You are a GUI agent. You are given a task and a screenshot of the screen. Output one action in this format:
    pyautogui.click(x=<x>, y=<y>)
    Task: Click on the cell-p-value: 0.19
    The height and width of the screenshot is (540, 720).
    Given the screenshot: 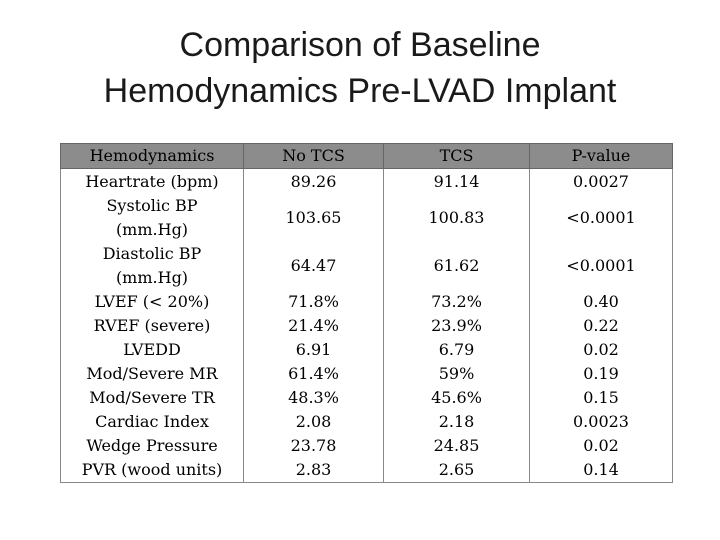 What is the action you would take?
    pyautogui.click(x=601, y=374)
    